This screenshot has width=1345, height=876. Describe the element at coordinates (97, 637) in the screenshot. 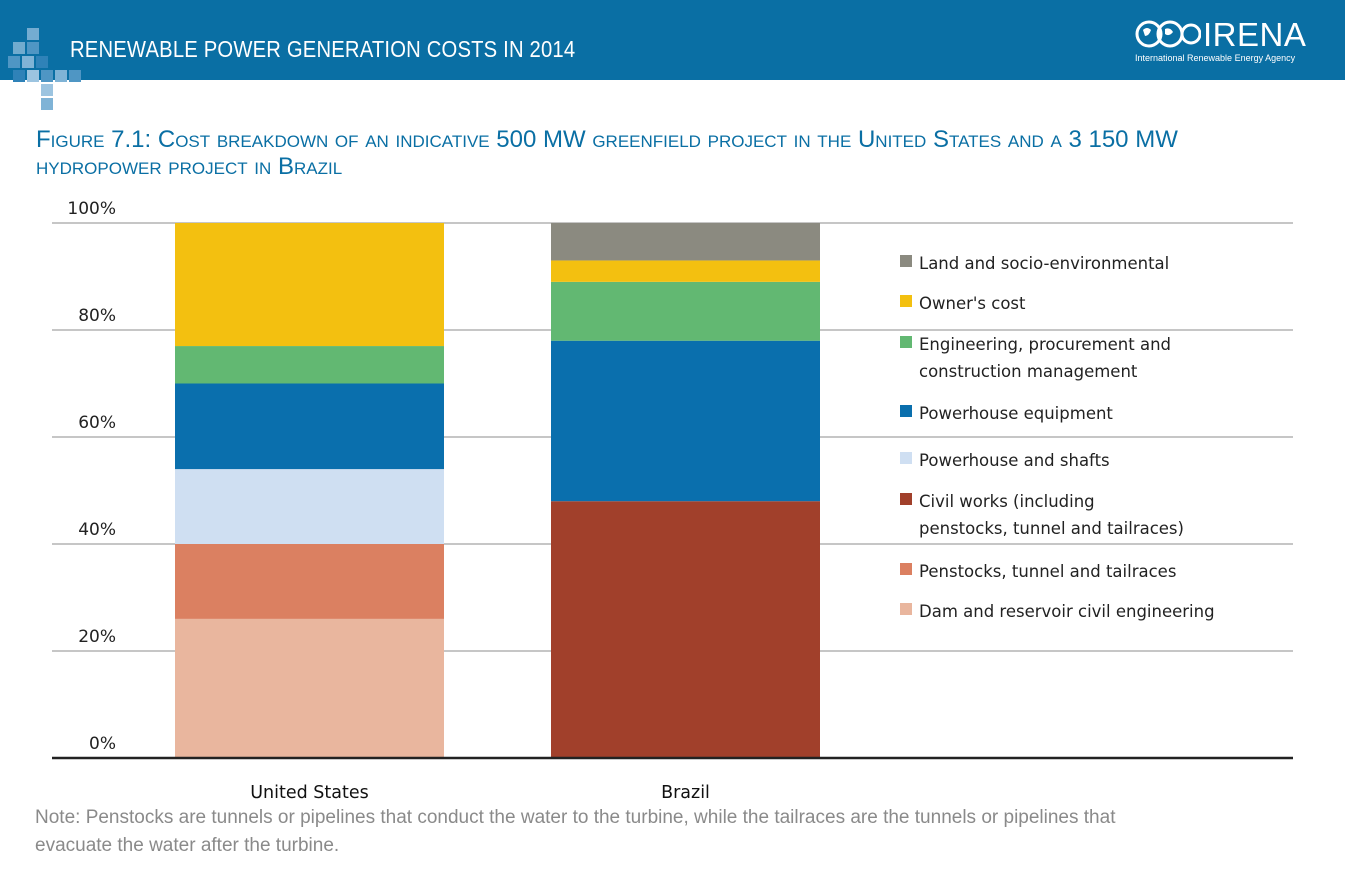

I see `y-tick-label: 20%` at that location.